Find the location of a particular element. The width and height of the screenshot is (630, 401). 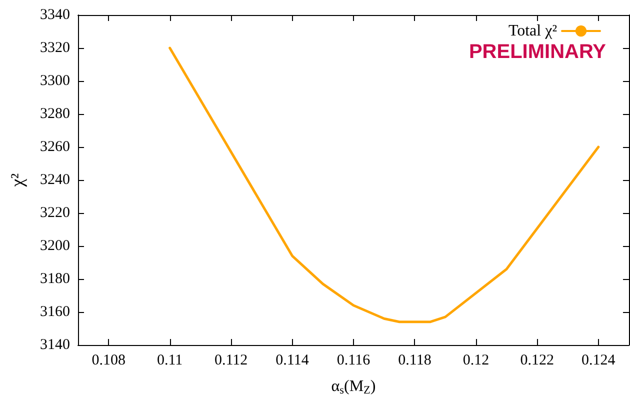

x-tick-label: 0.108 is located at coordinates (109, 360).